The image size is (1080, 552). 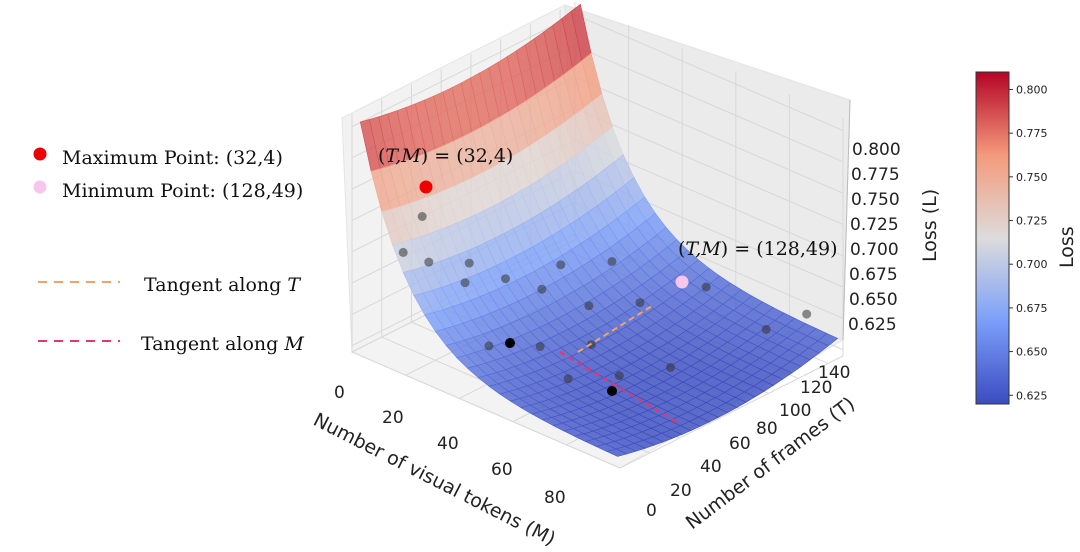 I want to click on x-tick-3: 60, so click(x=502, y=470).